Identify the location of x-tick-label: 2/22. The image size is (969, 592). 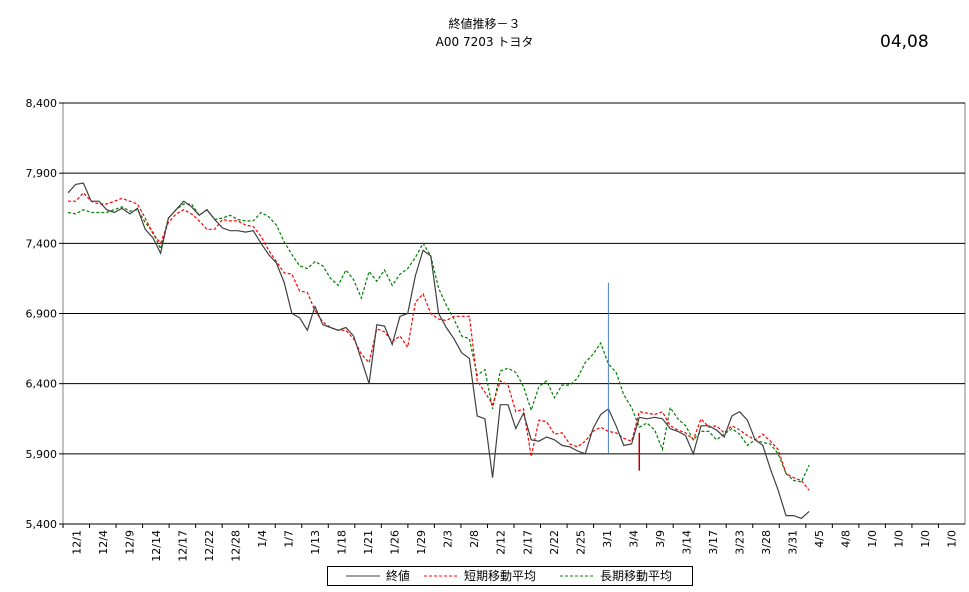
(554, 542).